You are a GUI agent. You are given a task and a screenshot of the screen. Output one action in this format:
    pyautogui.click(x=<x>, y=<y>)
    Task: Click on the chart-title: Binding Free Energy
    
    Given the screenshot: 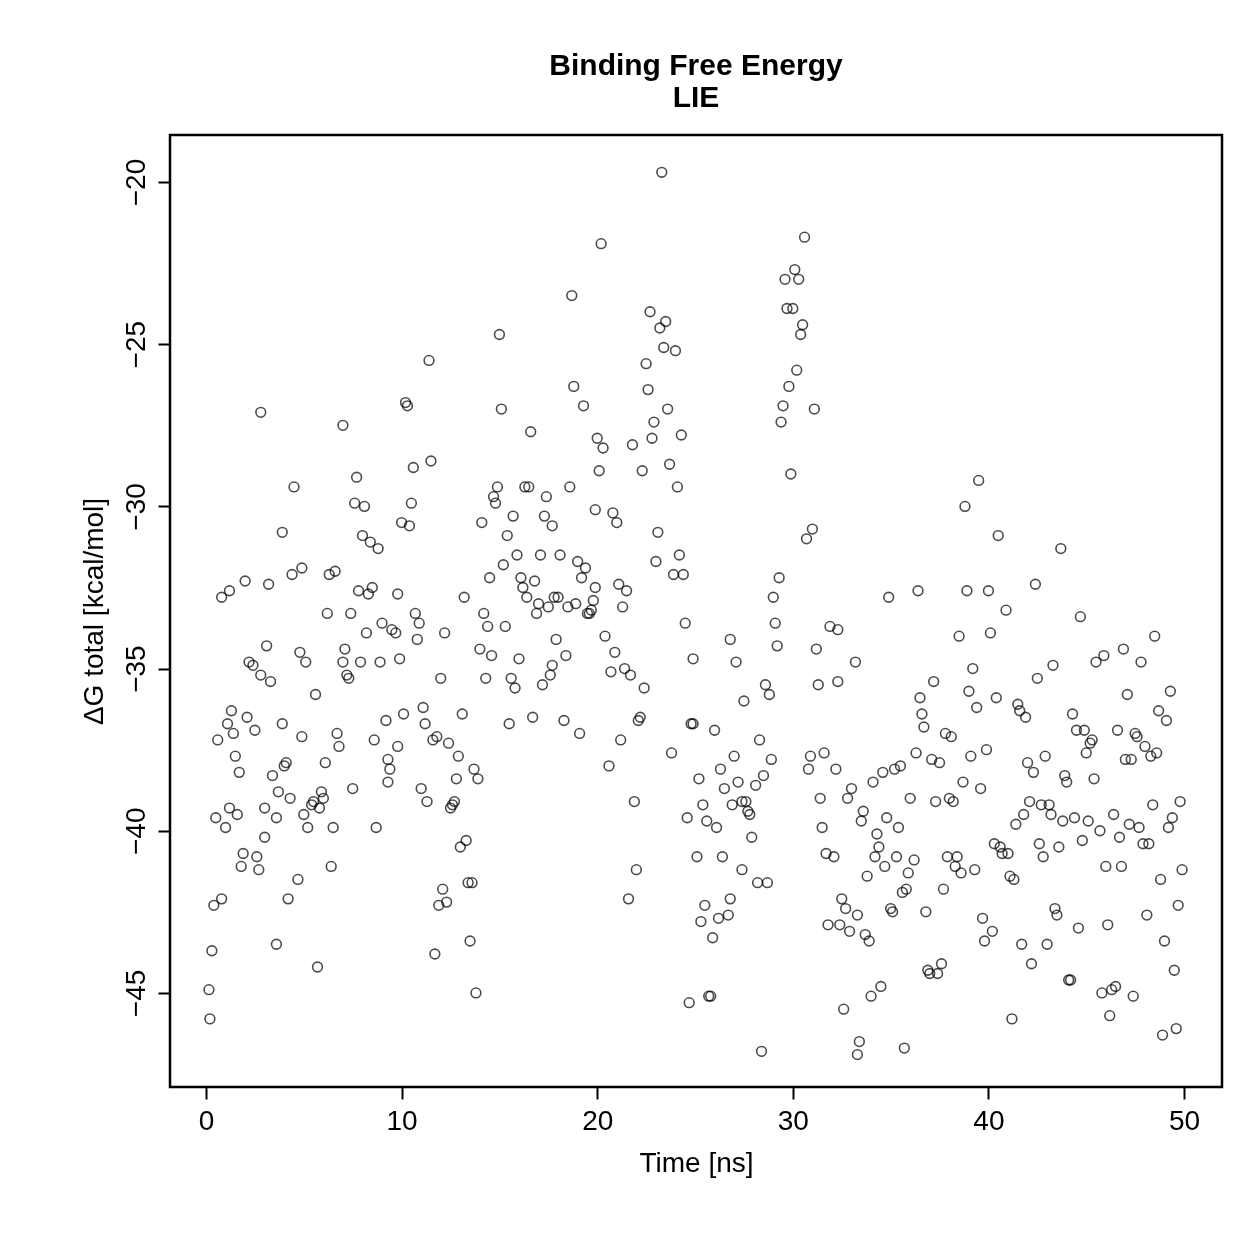 What is the action you would take?
    pyautogui.click(x=696, y=64)
    